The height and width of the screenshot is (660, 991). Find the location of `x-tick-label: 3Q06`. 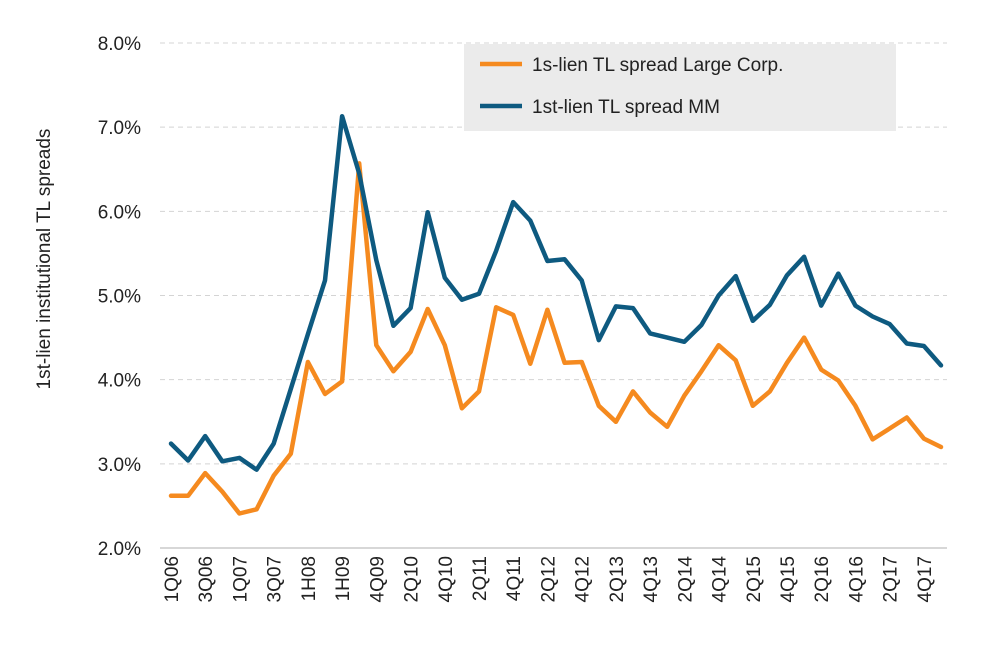

x-tick-label: 3Q06 is located at coordinates (206, 579).